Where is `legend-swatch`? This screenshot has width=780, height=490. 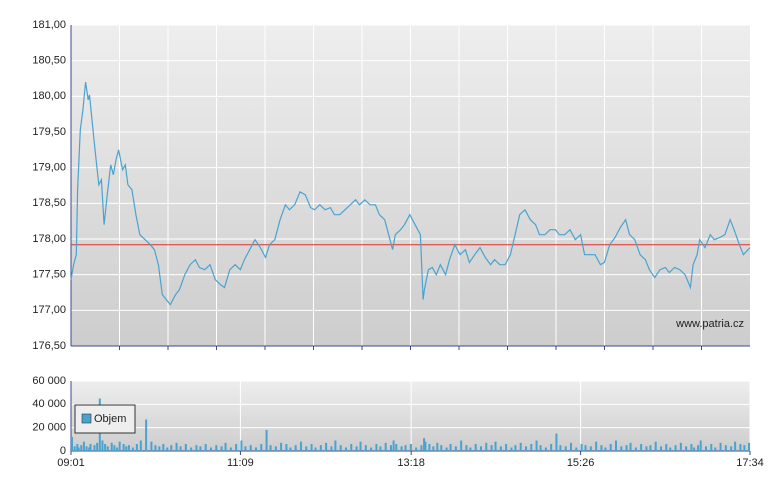 legend-swatch is located at coordinates (86, 418).